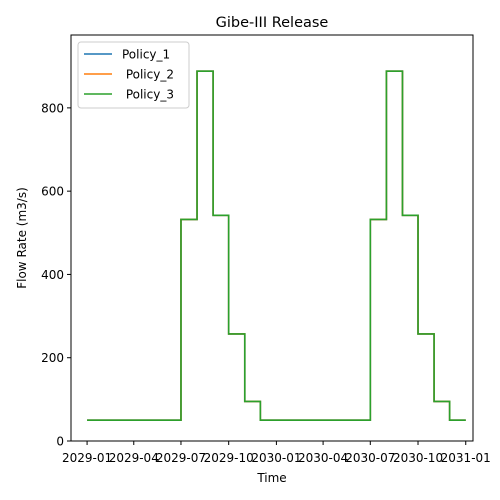 Image resolution: width=500 pixels, height=500 pixels. I want to click on x-tick-label: 2030-10, so click(418, 458).